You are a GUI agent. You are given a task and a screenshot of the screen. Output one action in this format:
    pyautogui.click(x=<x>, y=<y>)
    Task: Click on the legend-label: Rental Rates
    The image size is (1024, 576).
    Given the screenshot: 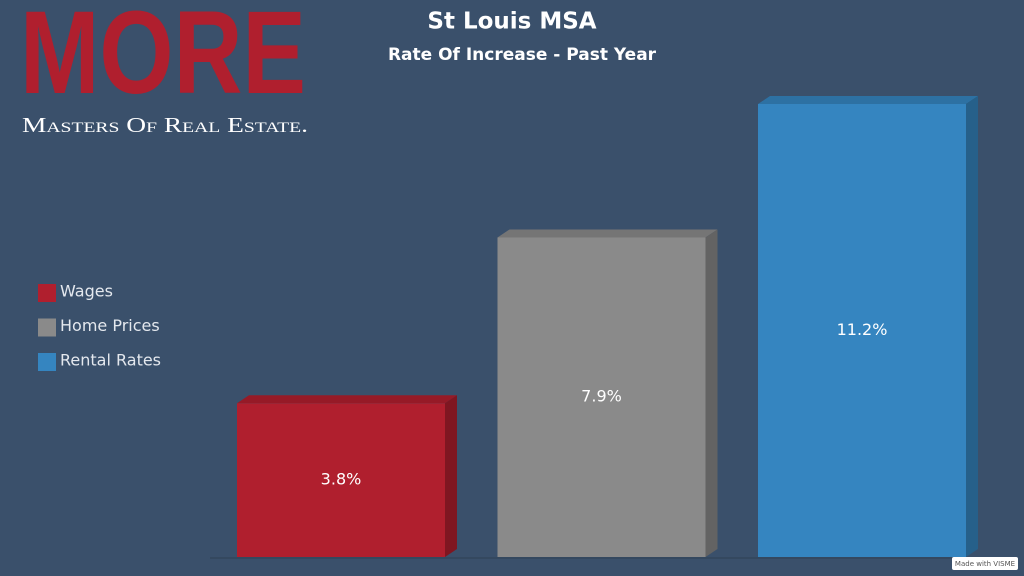 What is the action you would take?
    pyautogui.click(x=110, y=360)
    